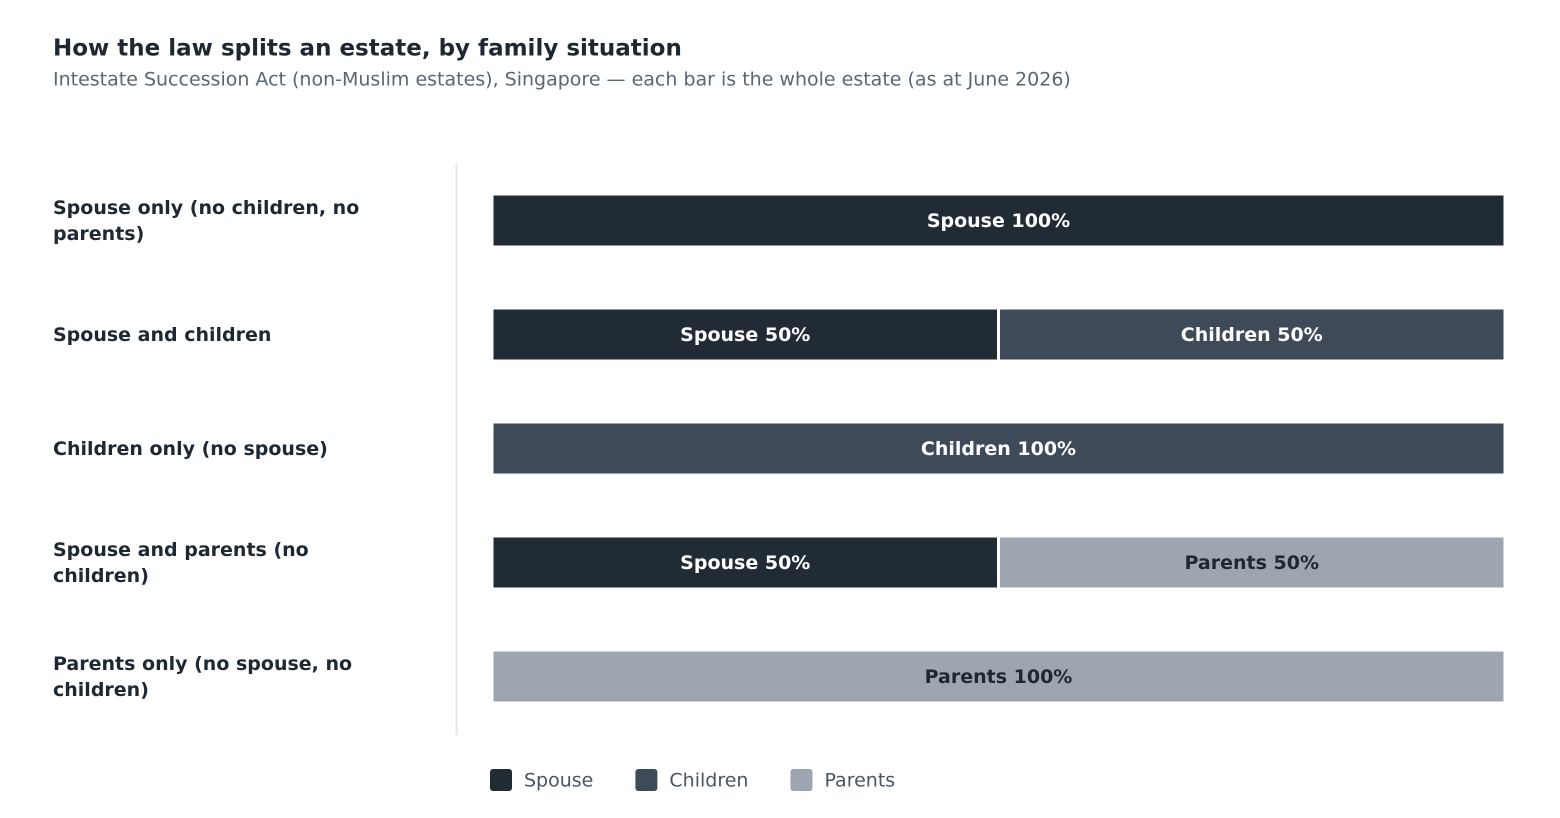 This screenshot has height=818, width=1560. I want to click on legend-label: Spouse, so click(558, 781).